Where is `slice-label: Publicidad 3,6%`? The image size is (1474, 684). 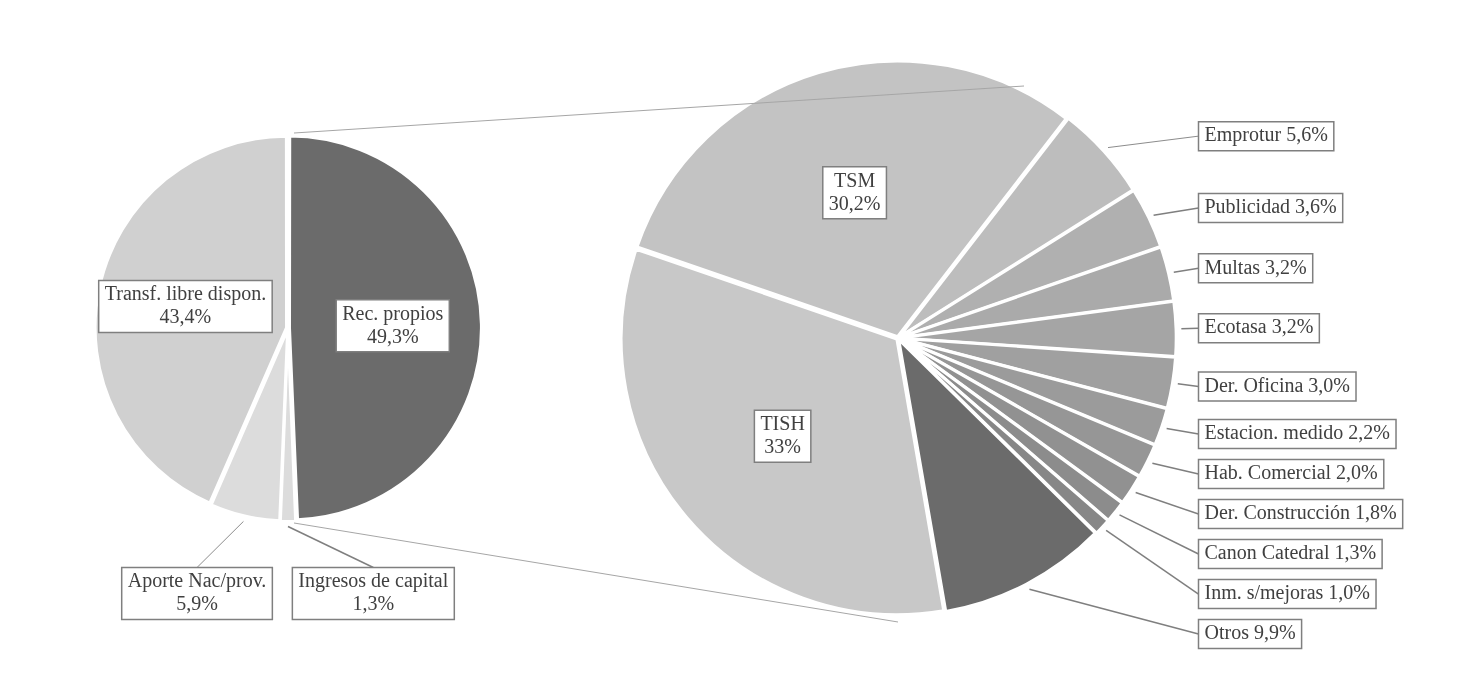
slice-label: Publicidad 3,6% is located at coordinates (1270, 206).